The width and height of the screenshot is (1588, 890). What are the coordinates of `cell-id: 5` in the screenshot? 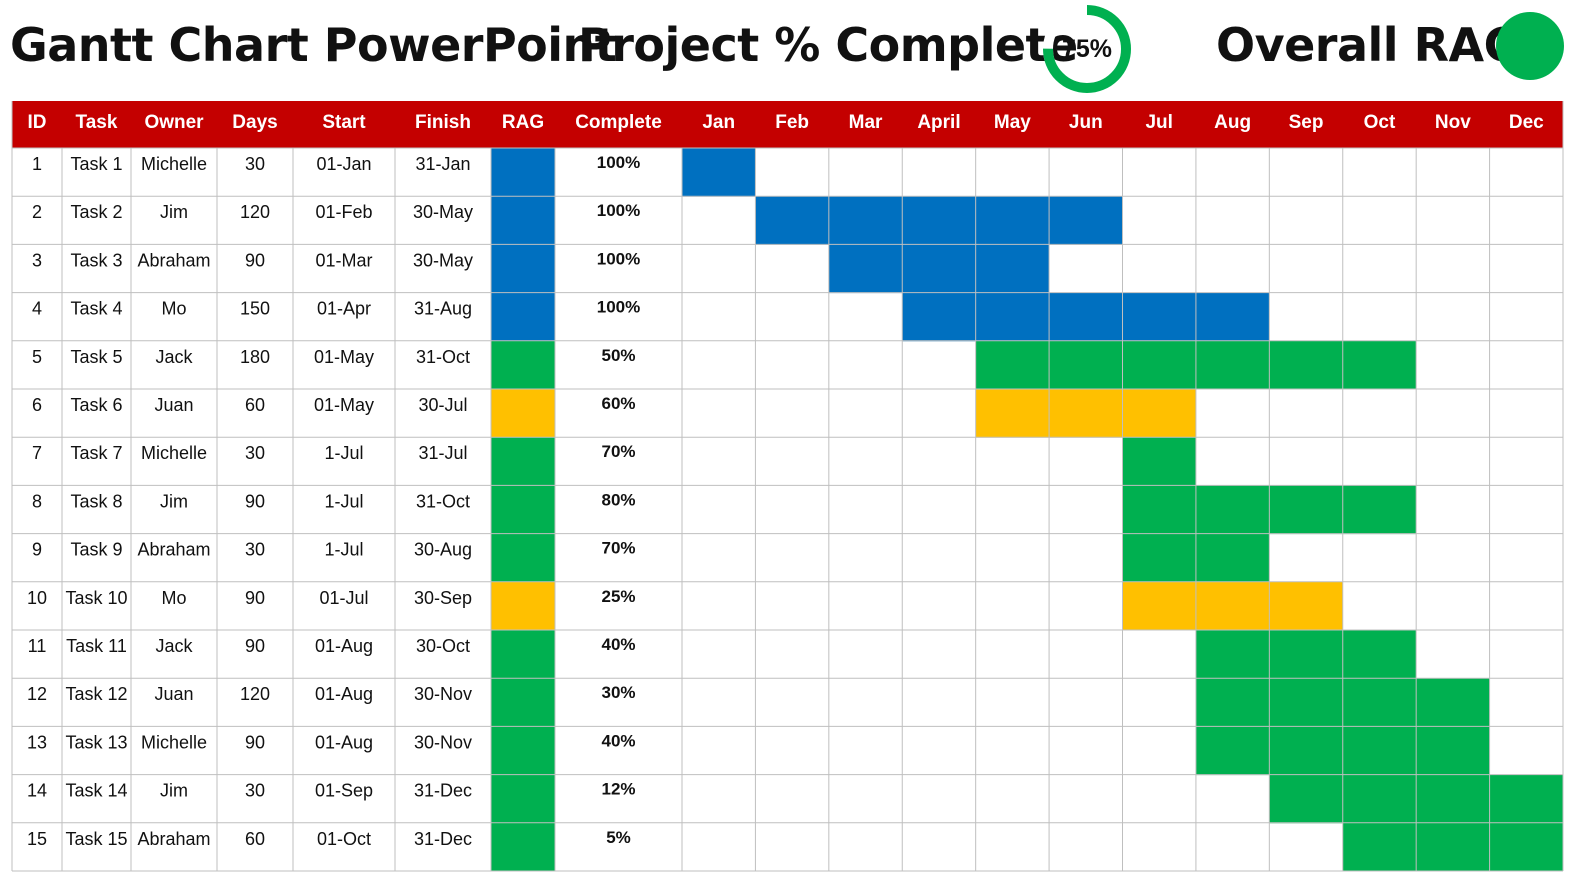 It's located at (37, 357).